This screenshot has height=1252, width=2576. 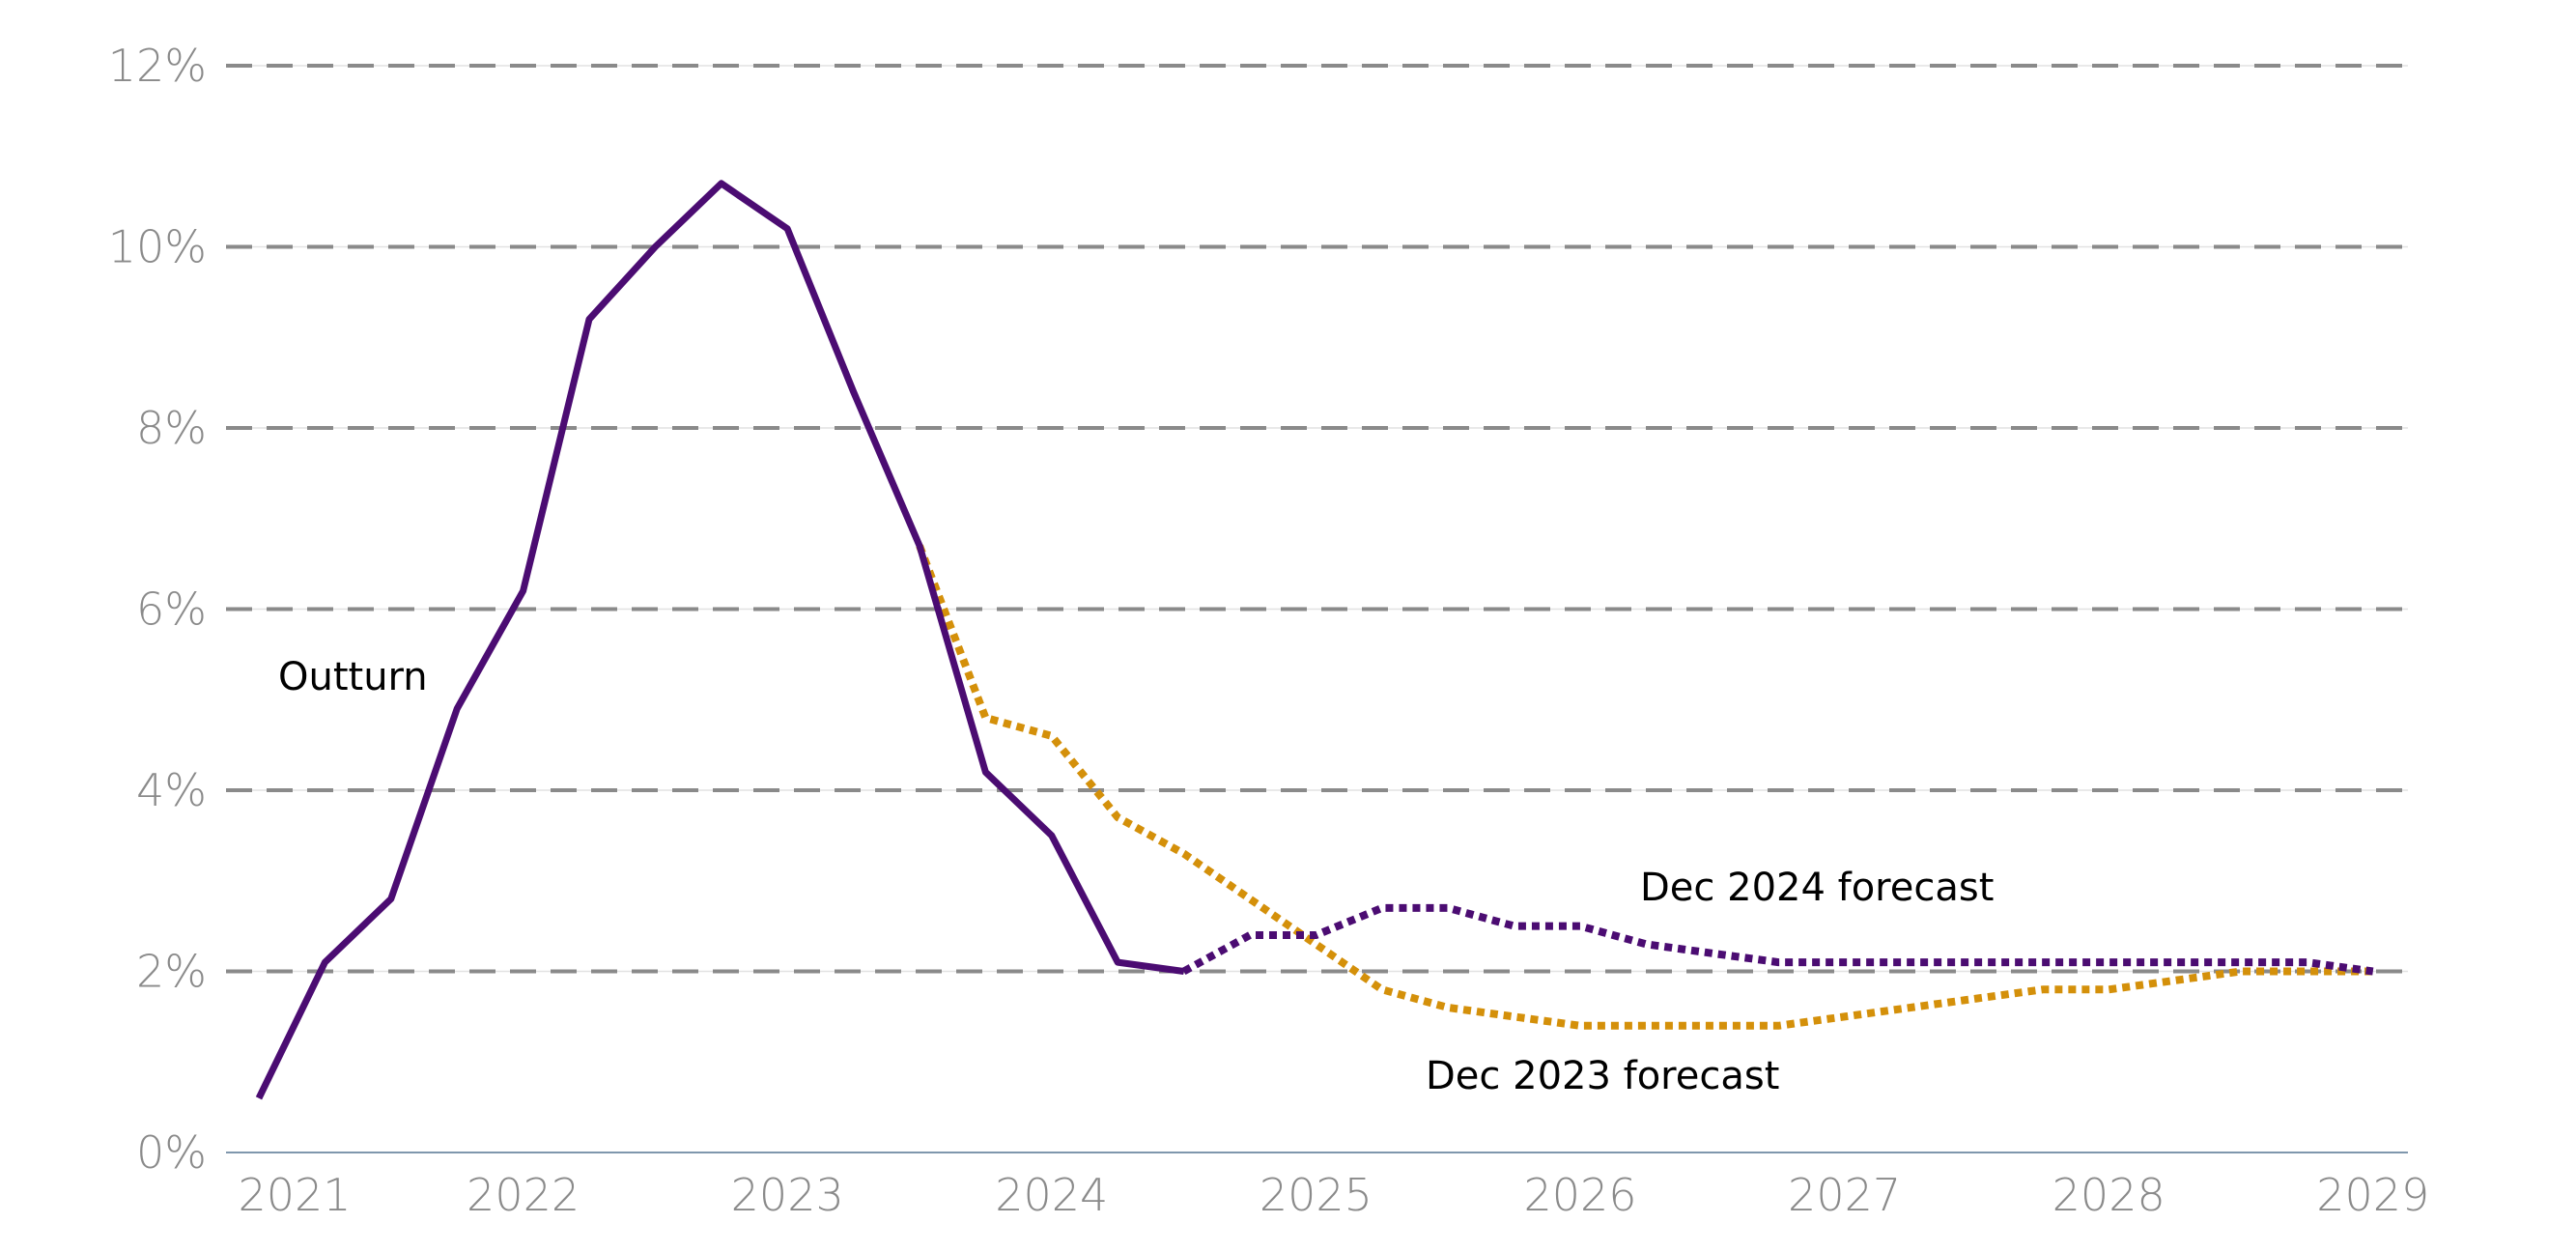 What do you see at coordinates (1579, 1195) in the screenshot?
I see `x-tick-label: 2026` at bounding box center [1579, 1195].